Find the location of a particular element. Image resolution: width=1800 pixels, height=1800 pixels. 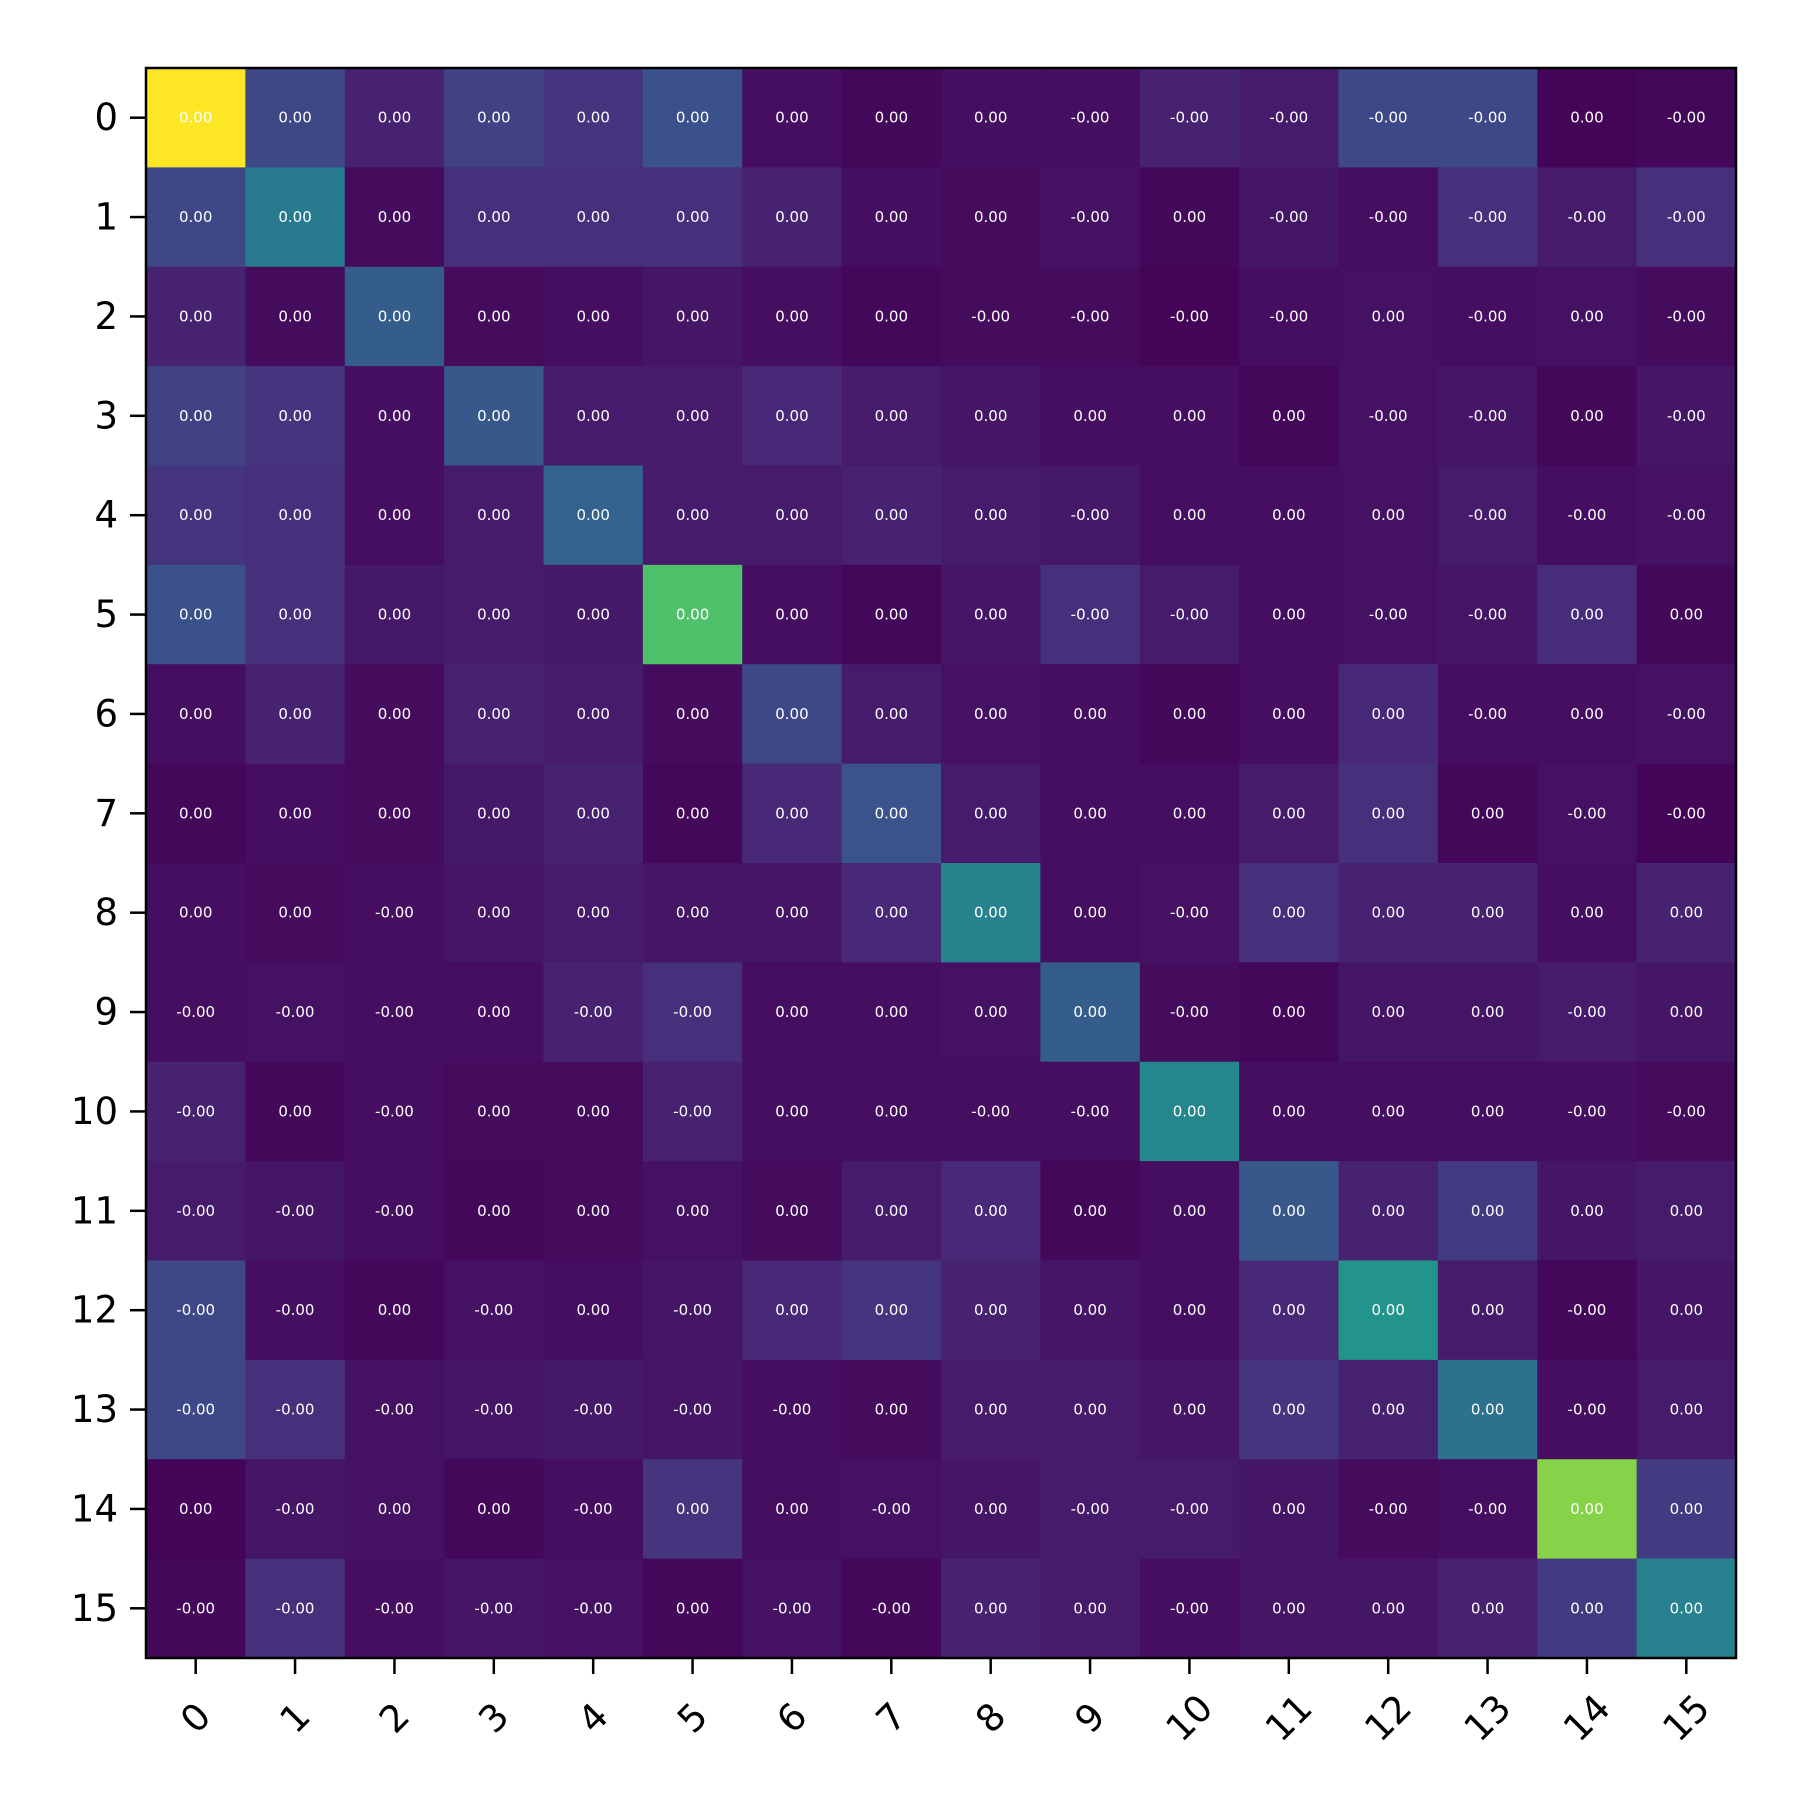

y-tick-label: 0 is located at coordinates (106, 117).